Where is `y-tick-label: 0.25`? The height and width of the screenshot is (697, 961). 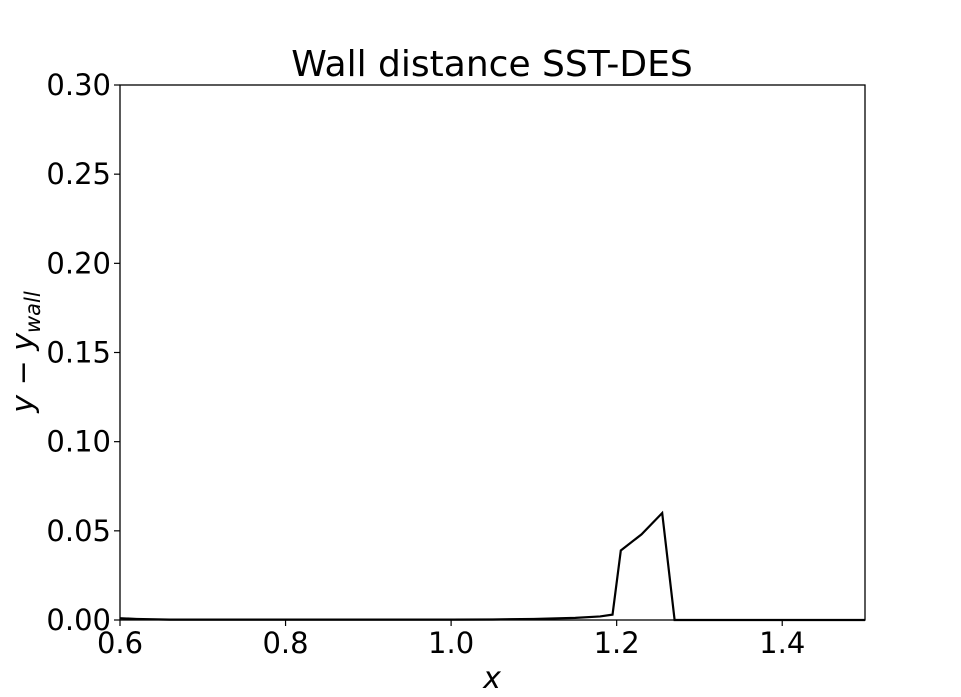 y-tick-label: 0.25 is located at coordinates (78, 174).